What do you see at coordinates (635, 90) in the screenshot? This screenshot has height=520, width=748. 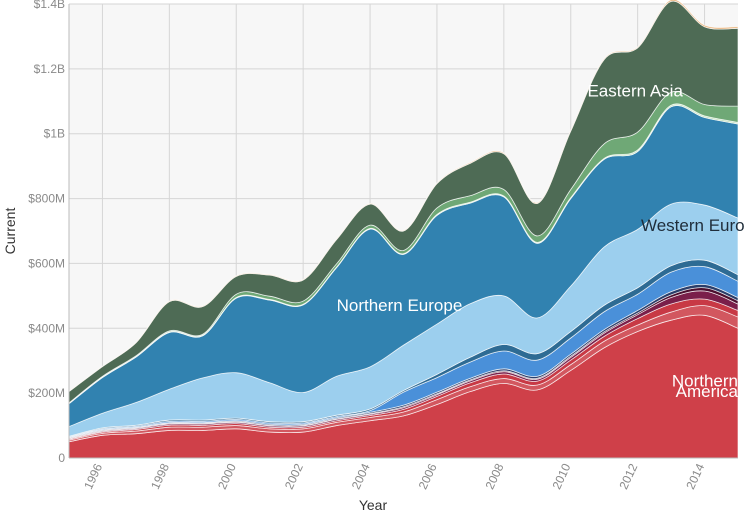 I see `area-label-eastern-asia: Eastern Asia` at bounding box center [635, 90].